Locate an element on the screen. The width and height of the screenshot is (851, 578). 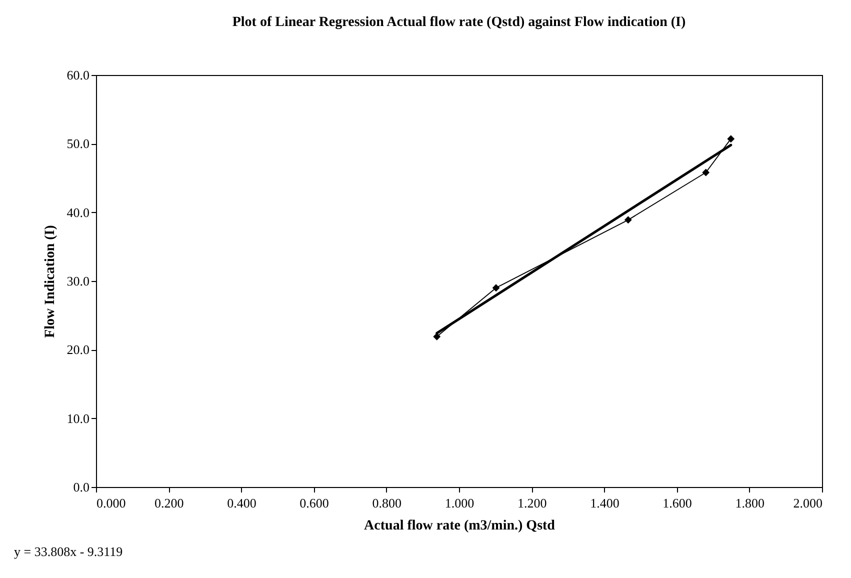
x-tick-label: 1.800 is located at coordinates (750, 503).